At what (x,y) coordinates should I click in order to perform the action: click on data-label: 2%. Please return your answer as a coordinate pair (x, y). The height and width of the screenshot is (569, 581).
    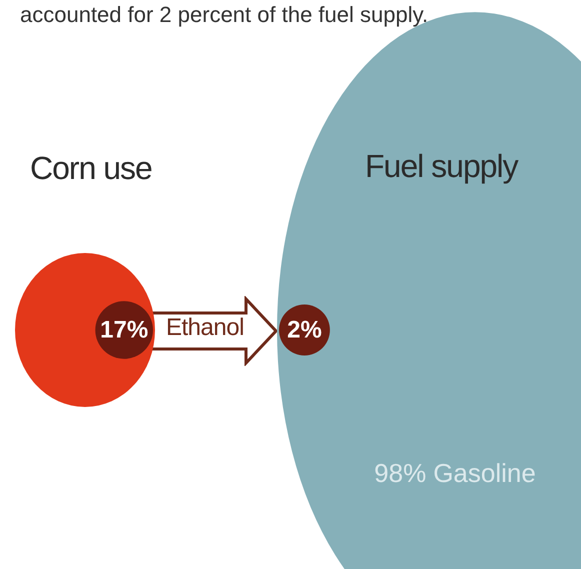
    Looking at the image, I should click on (304, 330).